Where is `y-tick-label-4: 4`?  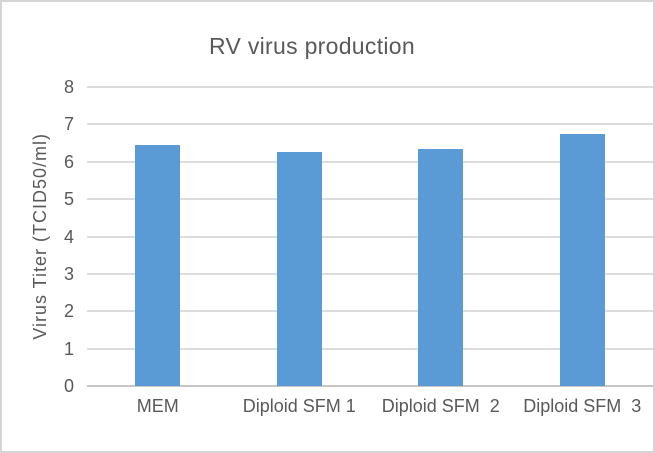
y-tick-label-4: 4 is located at coordinates (68, 236).